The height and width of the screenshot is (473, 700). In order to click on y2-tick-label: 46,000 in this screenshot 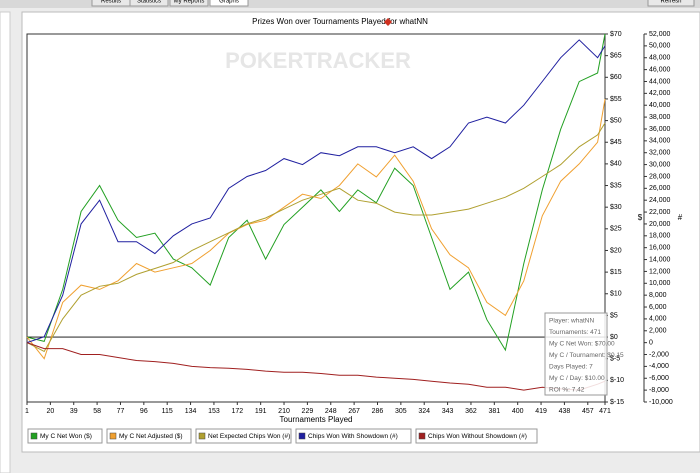, I will do `click(660, 69)`.